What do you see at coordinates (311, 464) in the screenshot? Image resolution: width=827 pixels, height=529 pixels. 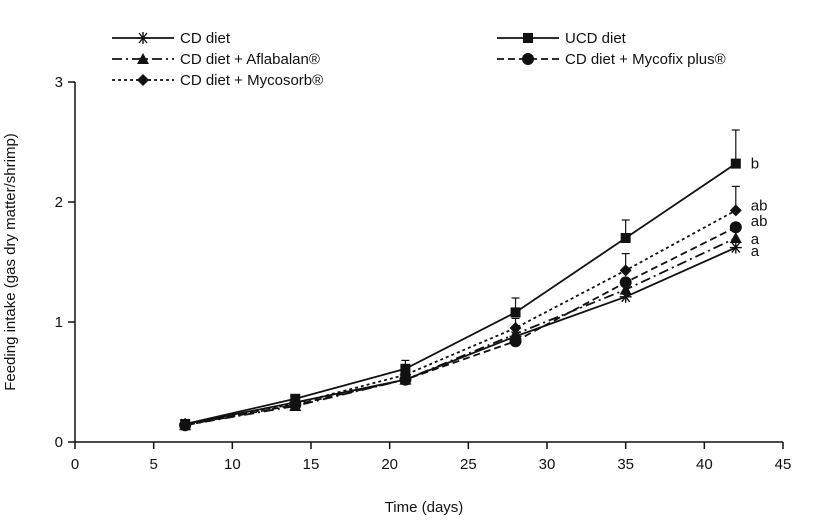 I see `x-tick-label: 15` at bounding box center [311, 464].